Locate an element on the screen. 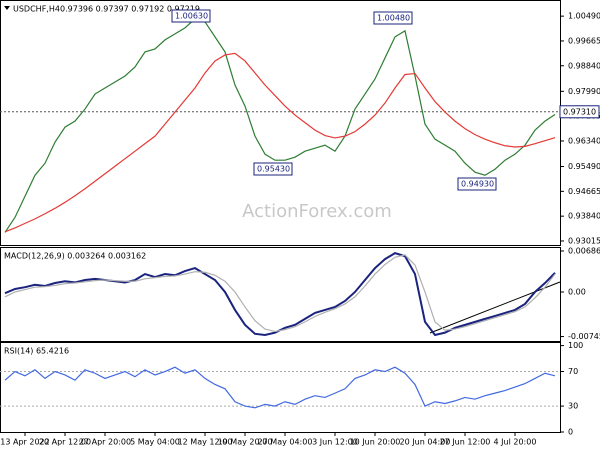 The width and height of the screenshot is (600, 450). ohlc: 0.97396 0.97397 0.97192 0.97219 is located at coordinates (130, 9).